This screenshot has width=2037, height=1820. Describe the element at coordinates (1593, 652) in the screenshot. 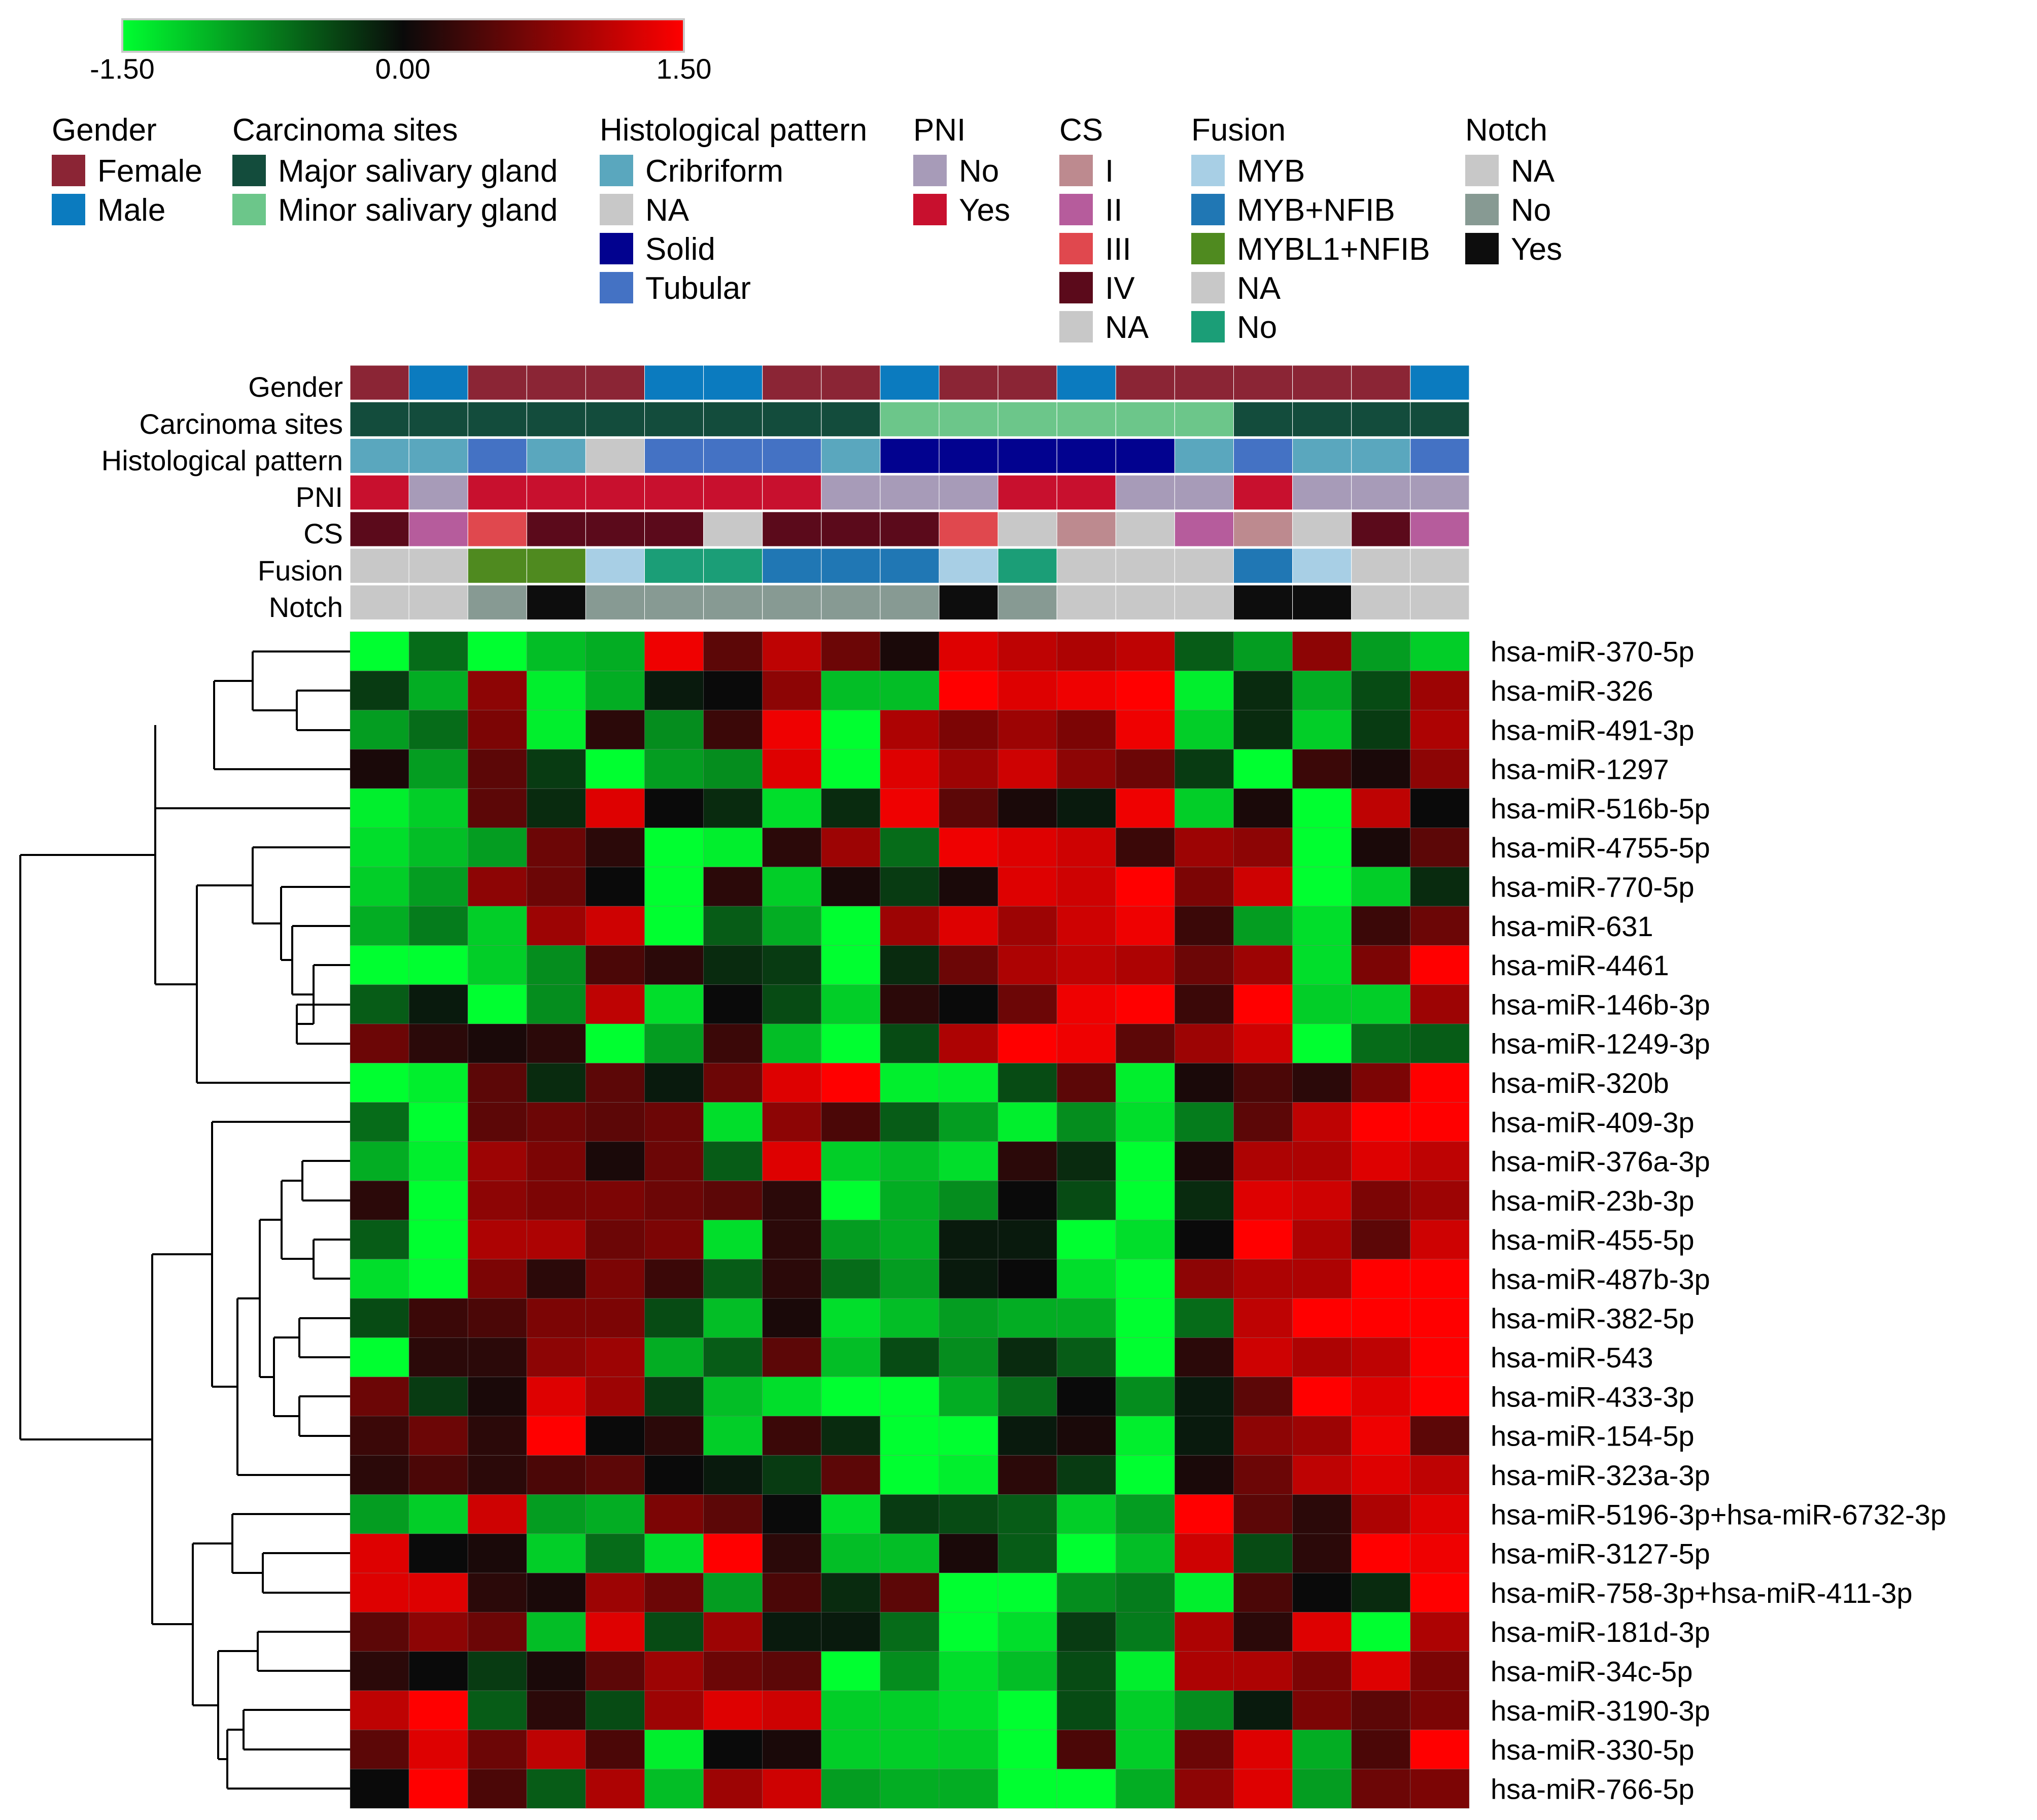

I see `row-label: hsa-miR-370-5p` at that location.